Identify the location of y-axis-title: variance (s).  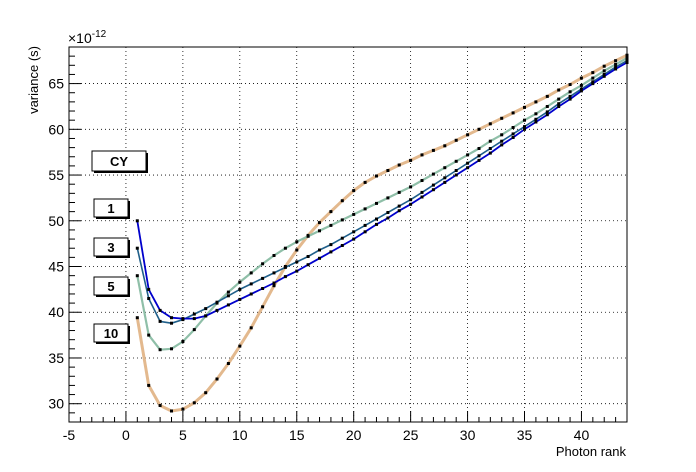
(33, 80).